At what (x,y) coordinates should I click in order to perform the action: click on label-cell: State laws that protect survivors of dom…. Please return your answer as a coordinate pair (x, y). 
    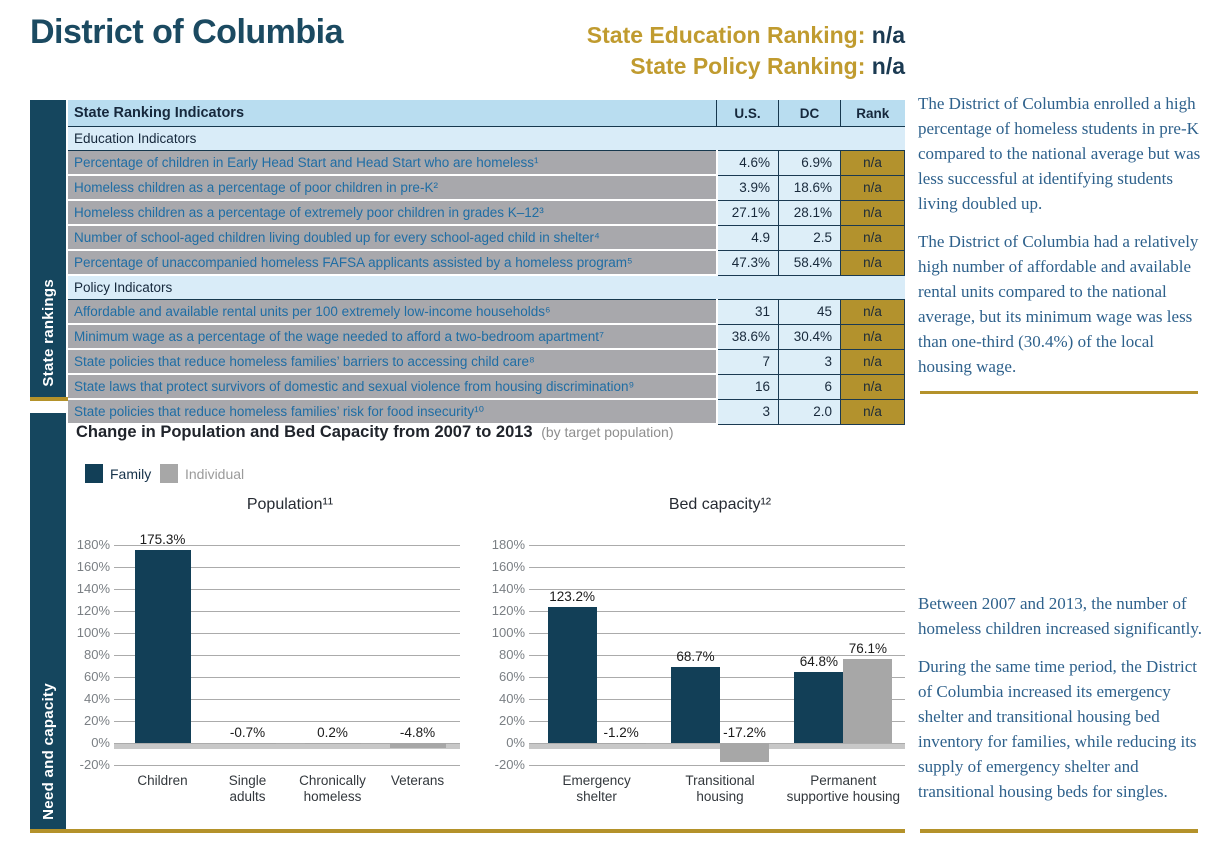
    Looking at the image, I should click on (393, 387).